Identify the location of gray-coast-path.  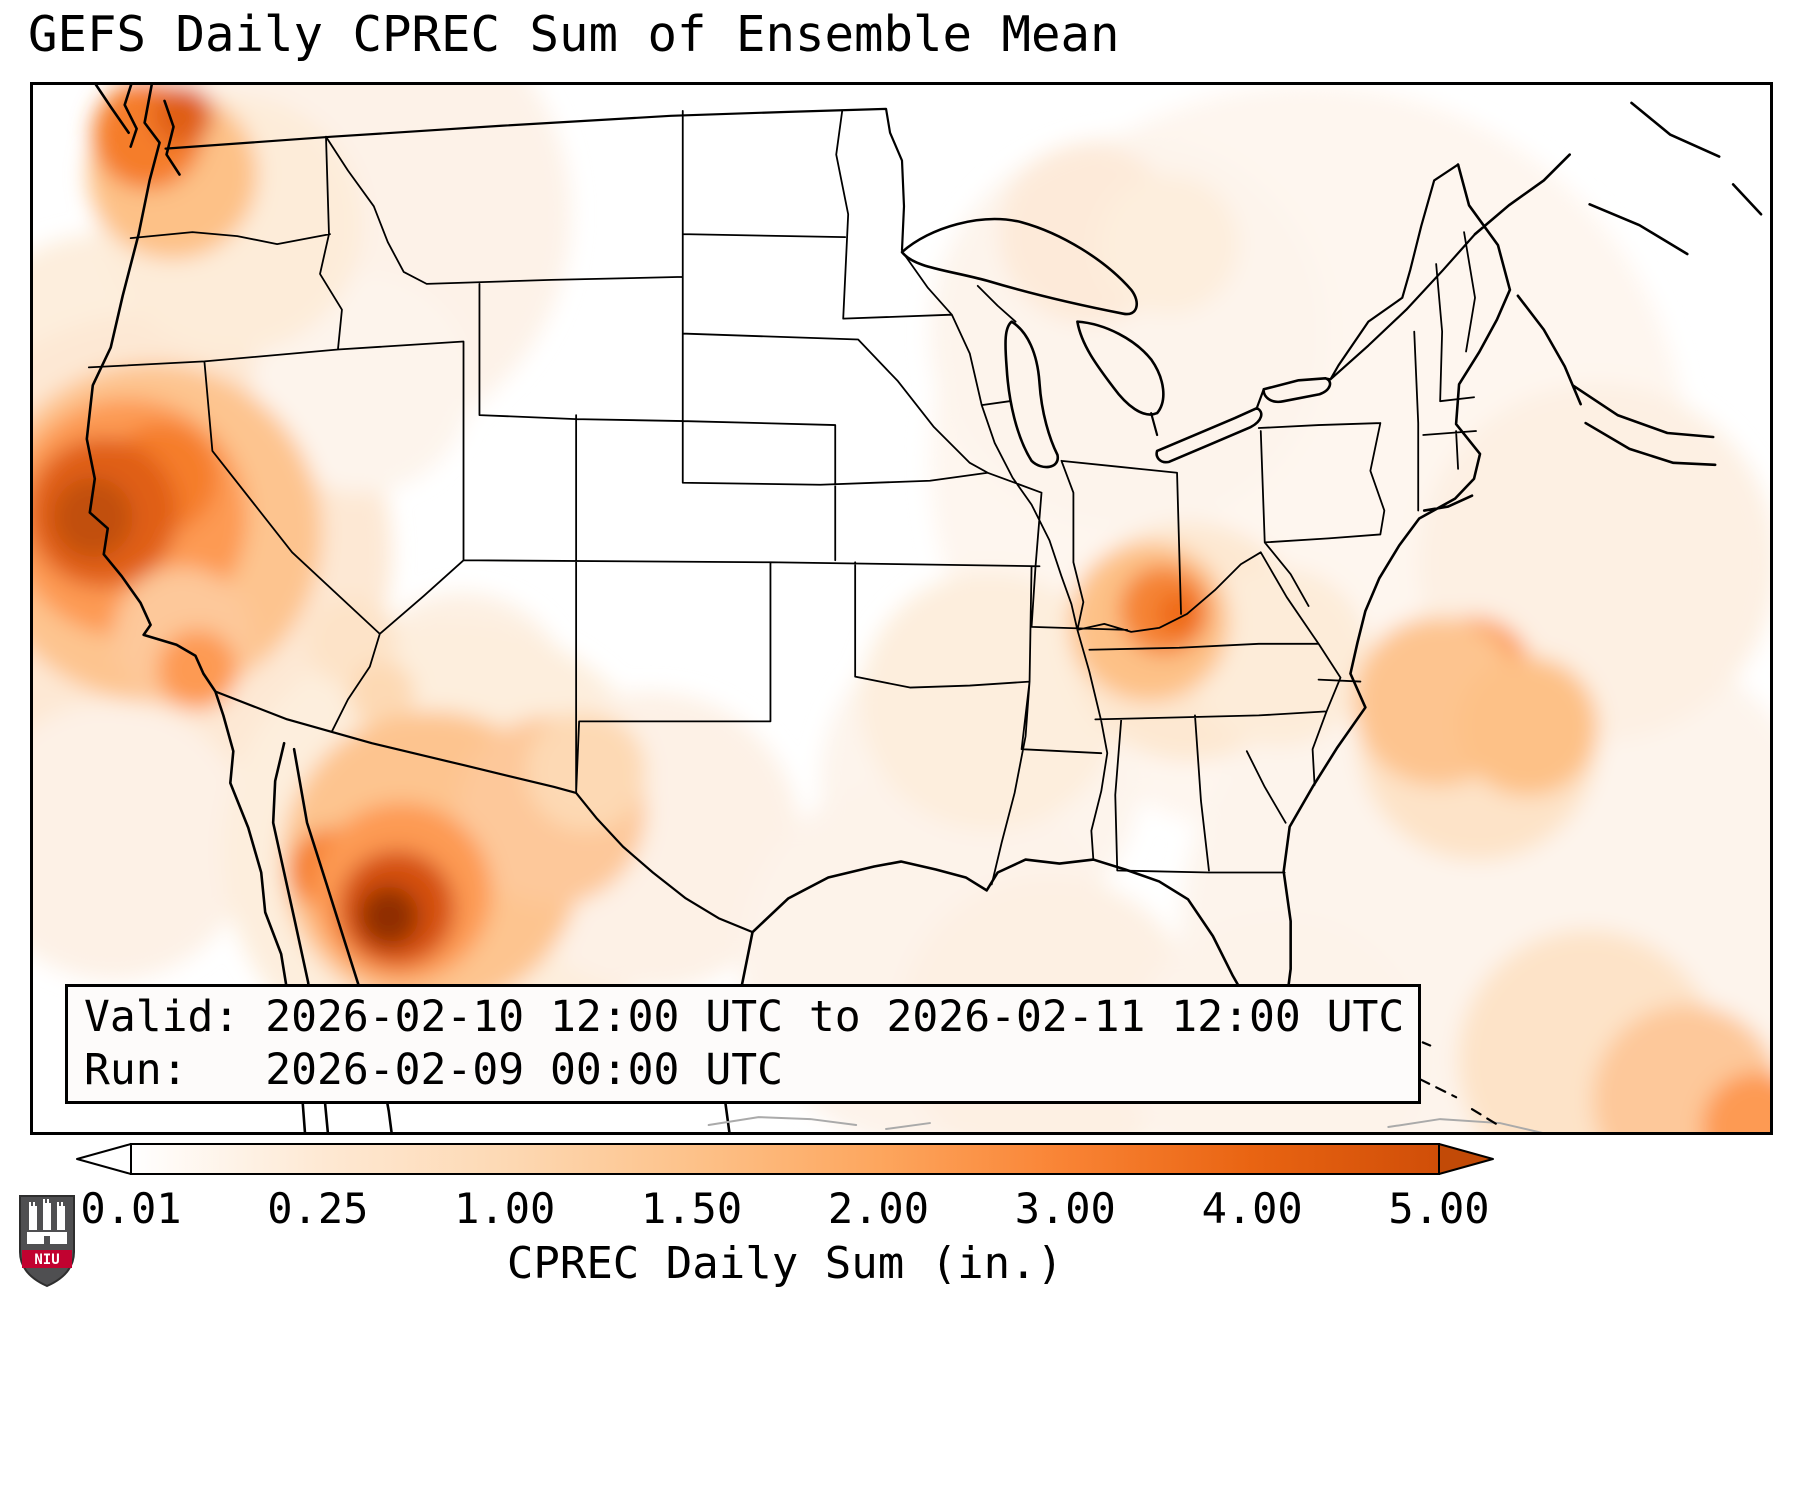
(1125, 1124).